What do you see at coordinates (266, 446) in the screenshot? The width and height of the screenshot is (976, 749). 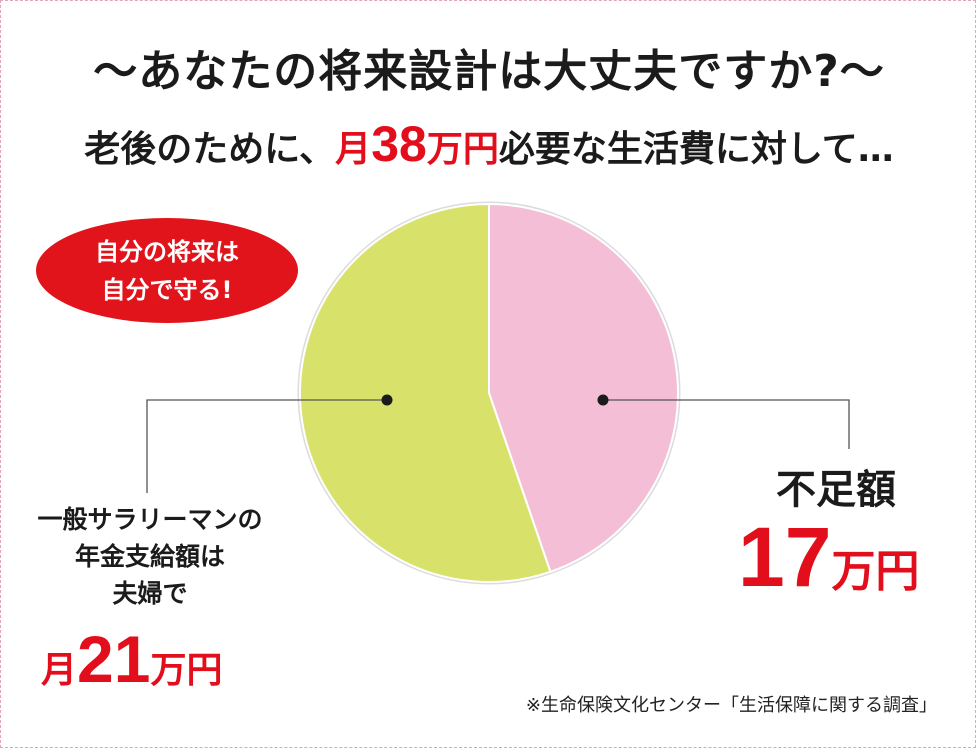 I see `pension-leader-line` at bounding box center [266, 446].